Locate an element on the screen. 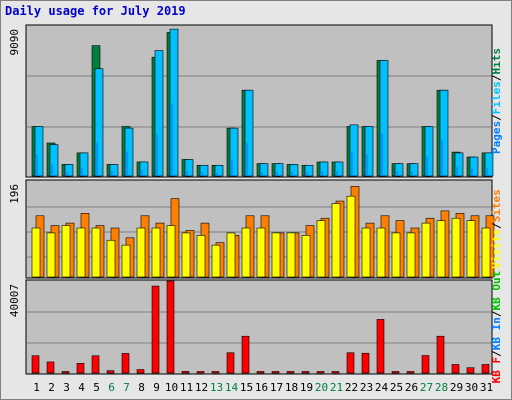 The width and height of the screenshot is (512, 400). x-tick-label: 7 is located at coordinates (126, 387).